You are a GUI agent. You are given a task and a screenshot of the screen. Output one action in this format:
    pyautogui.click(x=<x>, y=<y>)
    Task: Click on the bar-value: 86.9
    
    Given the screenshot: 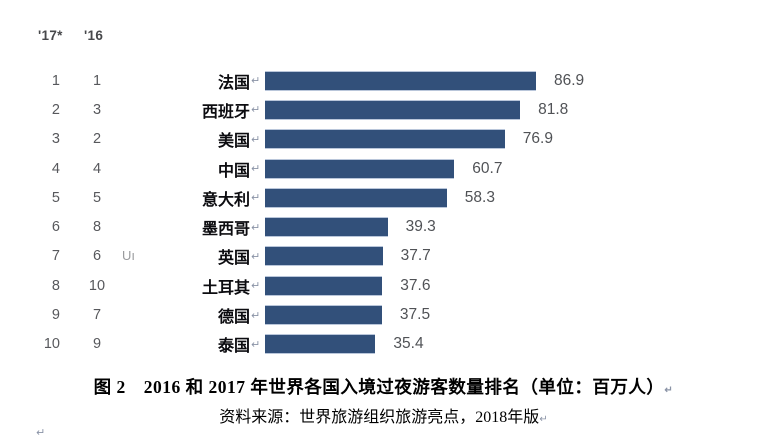 What is the action you would take?
    pyautogui.click(x=569, y=80)
    